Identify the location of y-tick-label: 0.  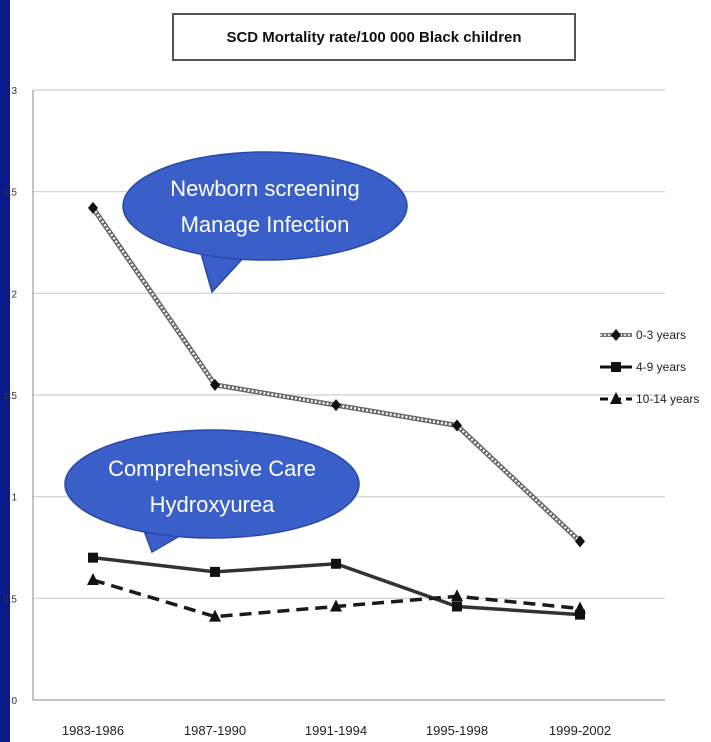
(14, 701).